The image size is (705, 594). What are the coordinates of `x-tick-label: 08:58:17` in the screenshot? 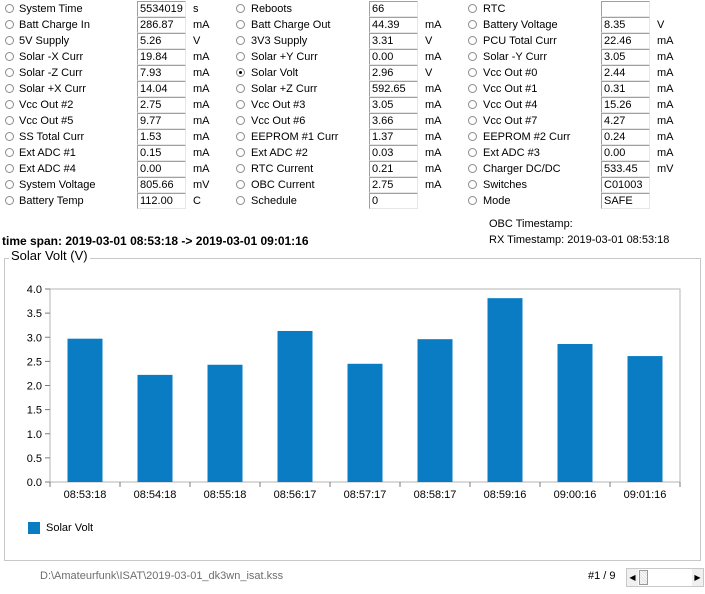 It's located at (435, 495).